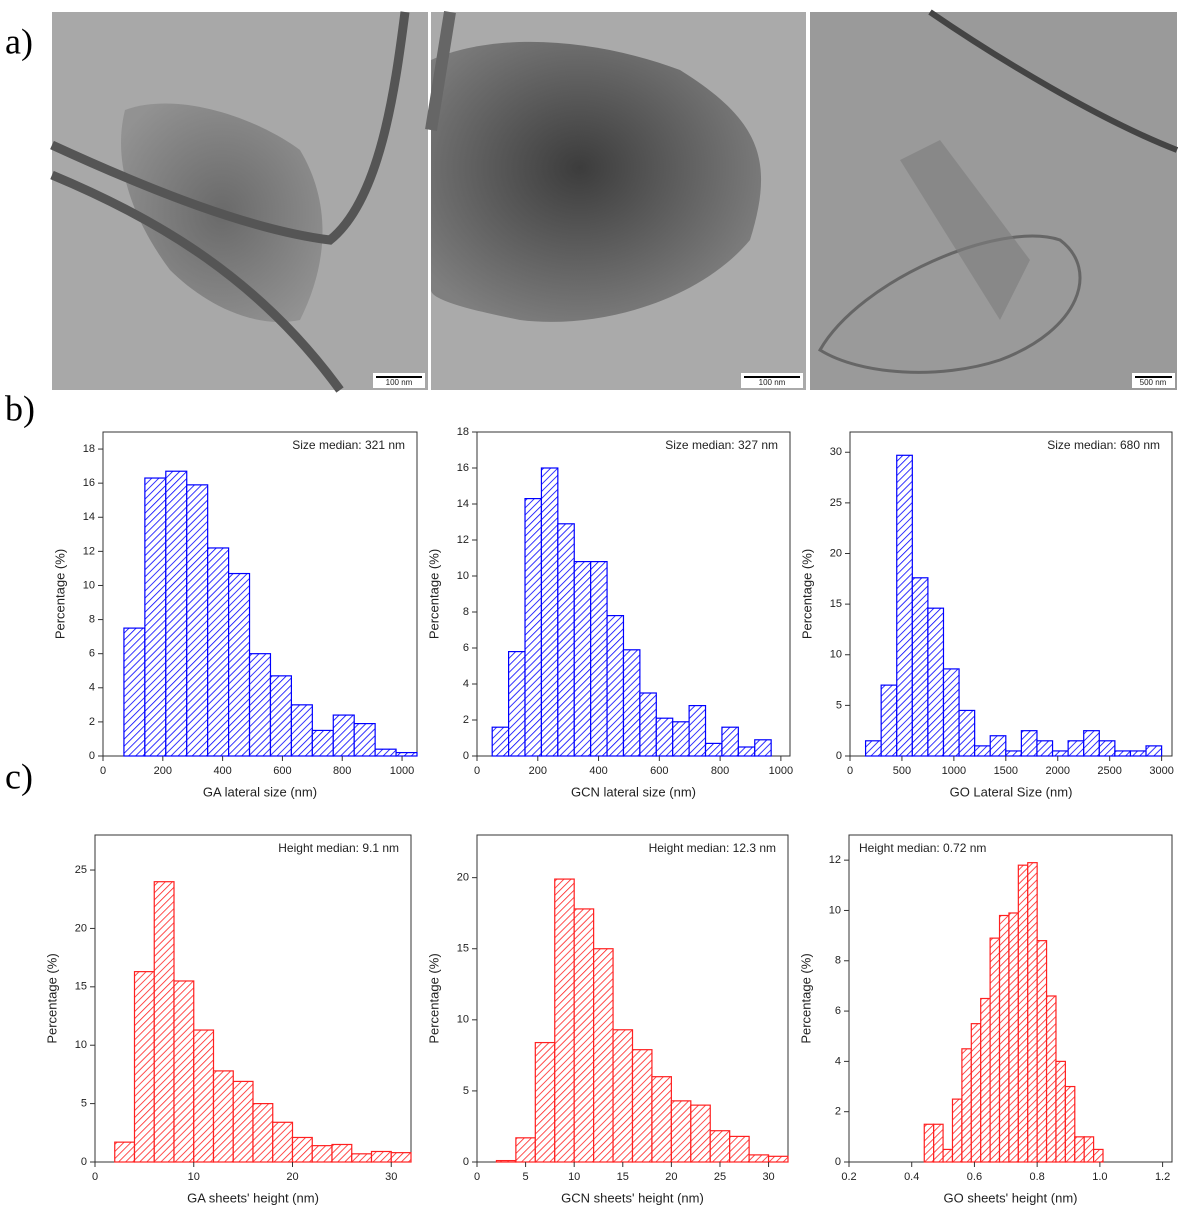 The image size is (1179, 1217). What do you see at coordinates (659, 771) in the screenshot?
I see `x-tick-label: 600` at bounding box center [659, 771].